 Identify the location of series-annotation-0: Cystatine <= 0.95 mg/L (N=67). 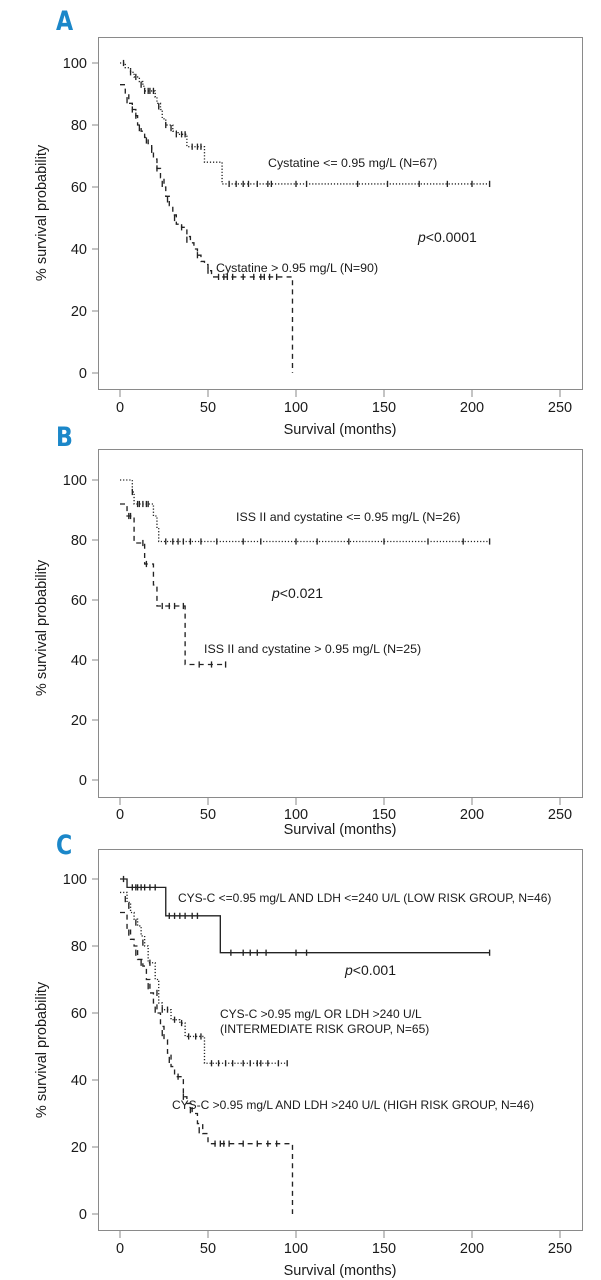
(352, 163).